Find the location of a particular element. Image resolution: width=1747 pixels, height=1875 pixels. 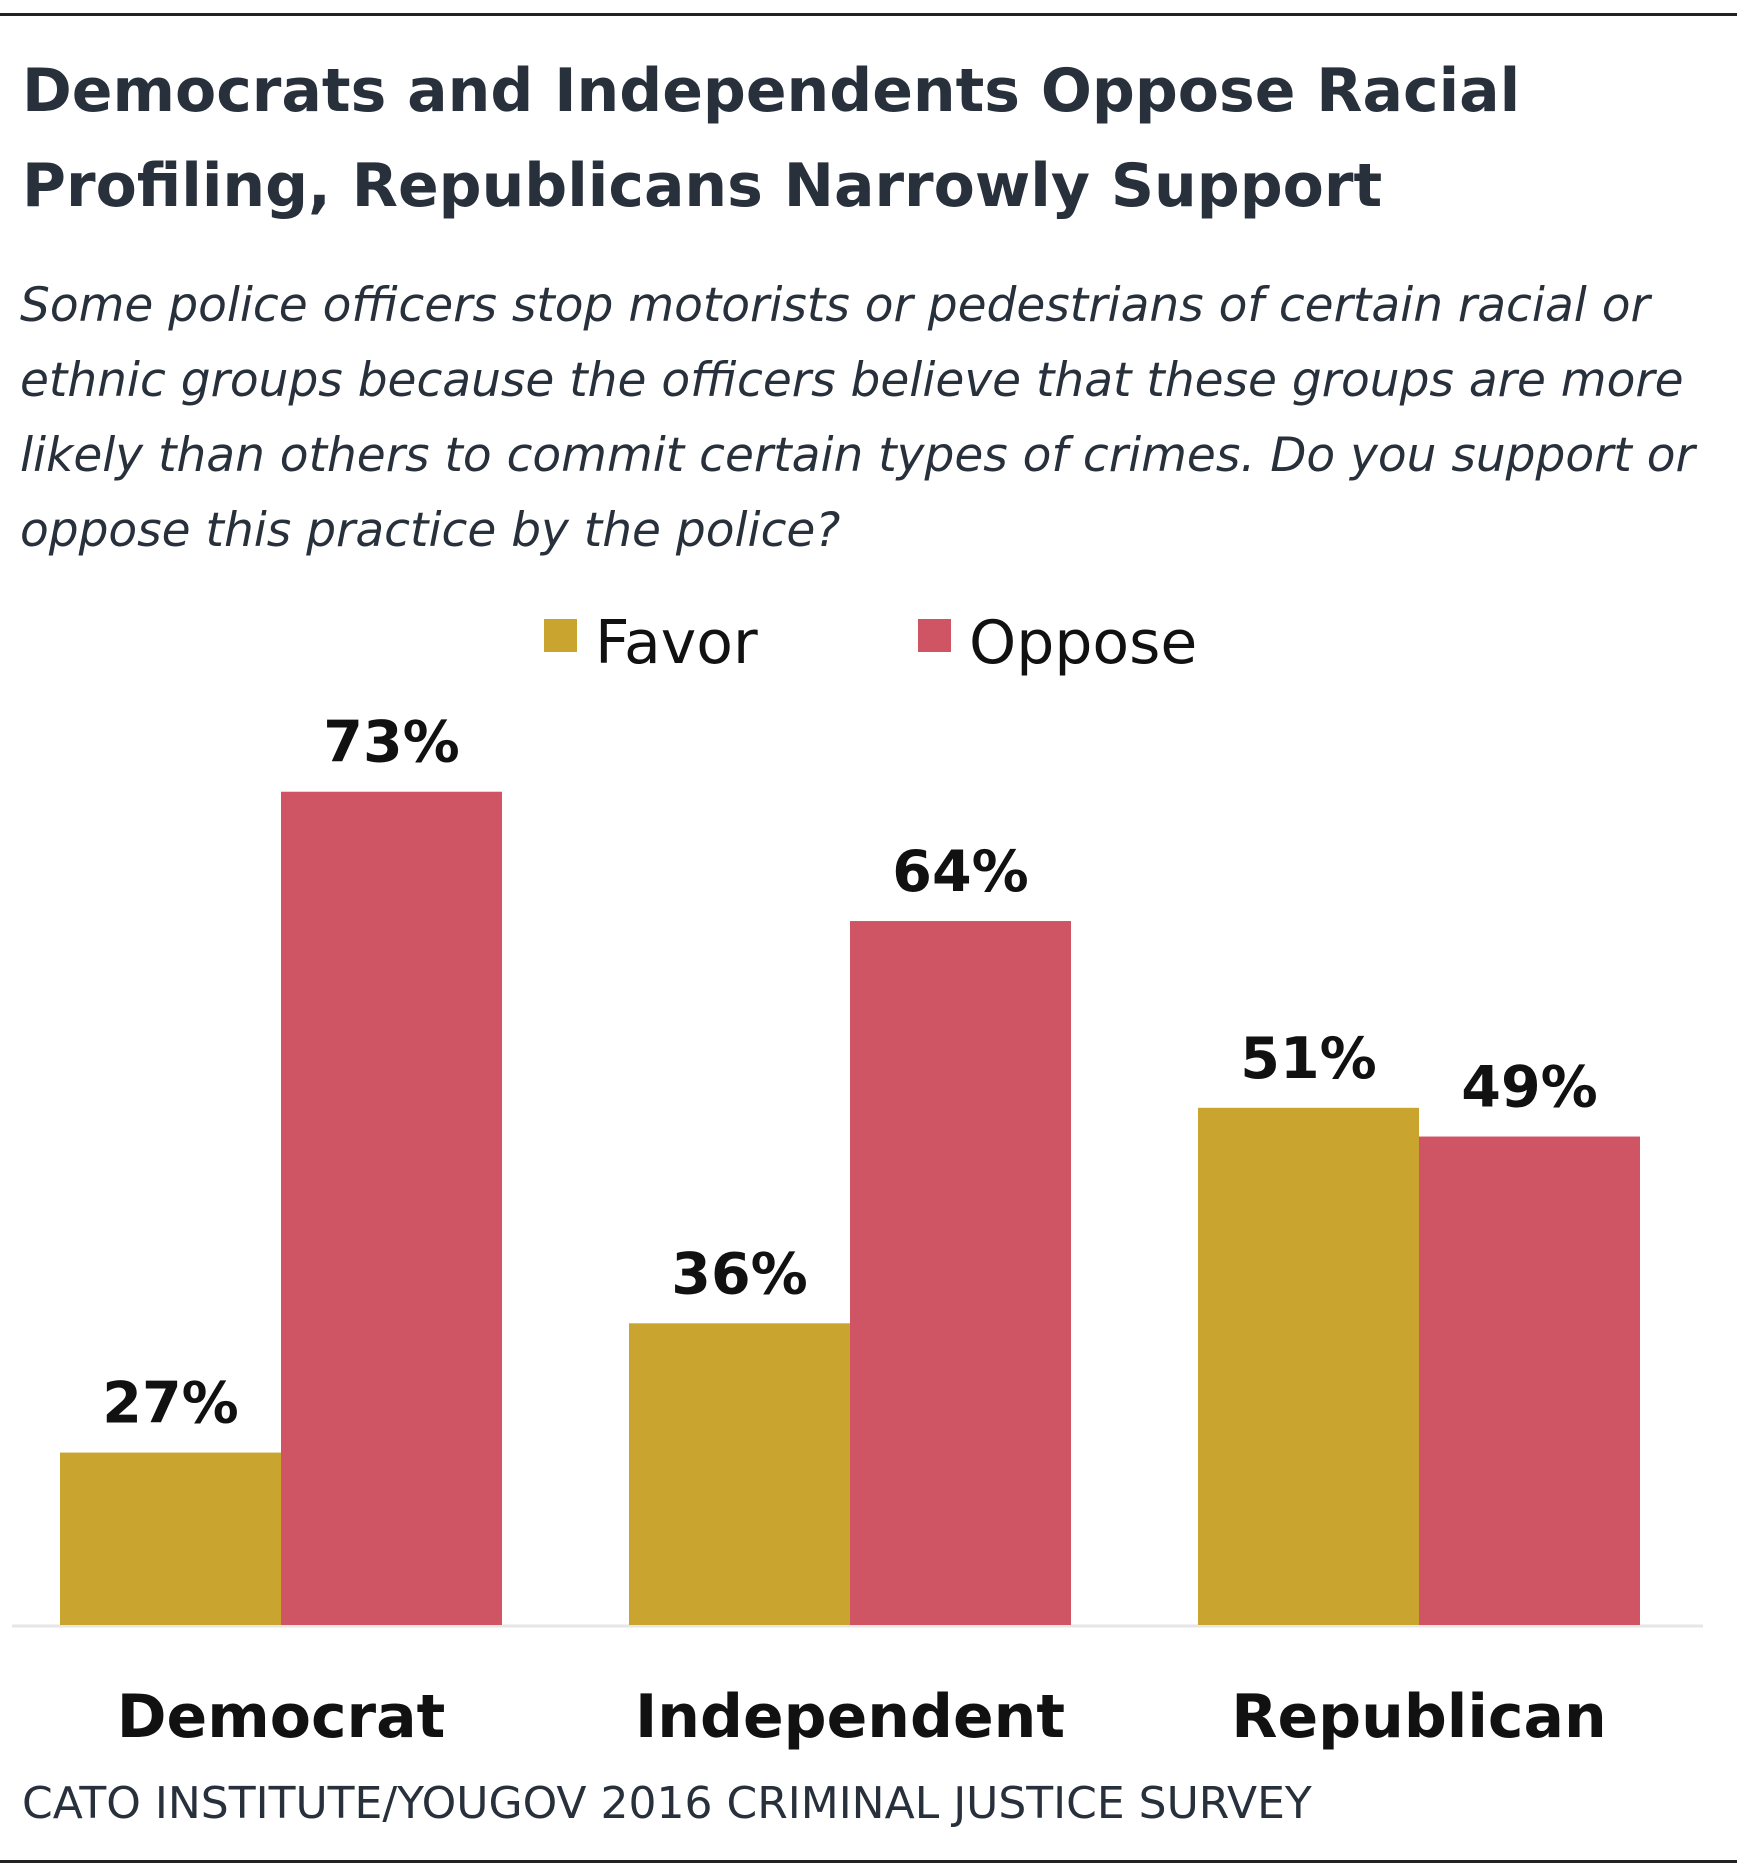

x-tick-label: Republican is located at coordinates (1418, 1717).